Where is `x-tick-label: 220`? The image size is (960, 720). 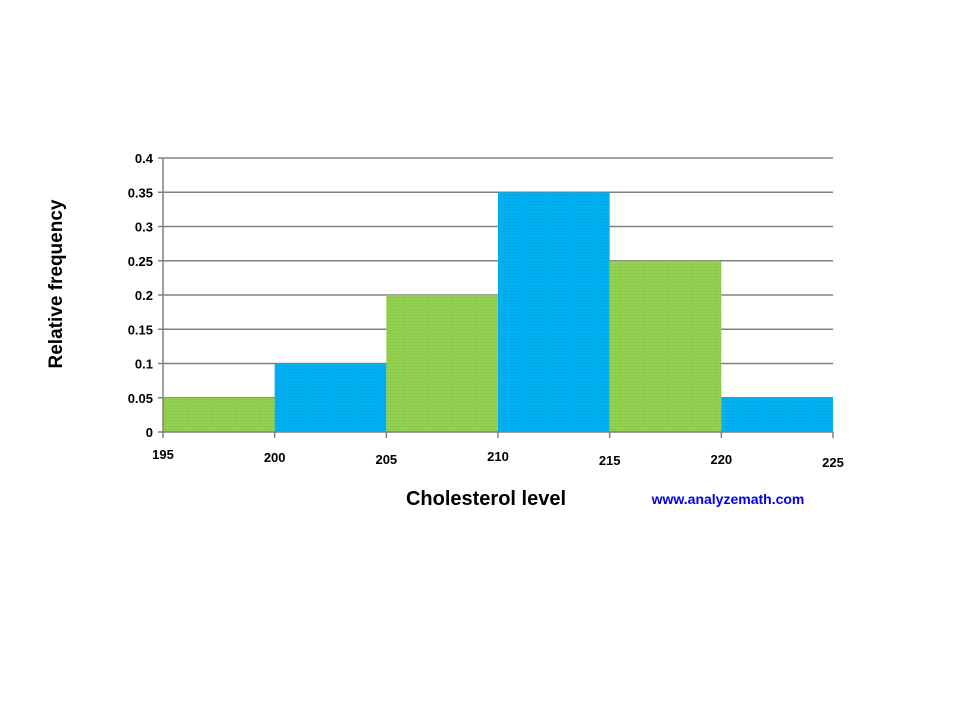 x-tick-label: 220 is located at coordinates (721, 459).